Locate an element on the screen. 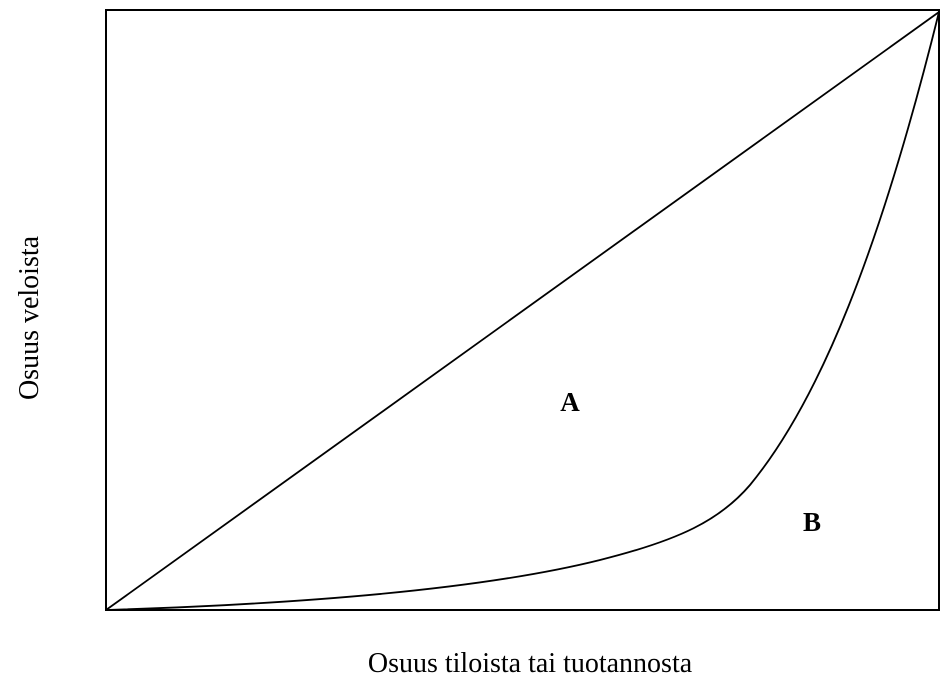  x-axis-label: Osuus tiloista tai tuotannosta is located at coordinates (530, 662).